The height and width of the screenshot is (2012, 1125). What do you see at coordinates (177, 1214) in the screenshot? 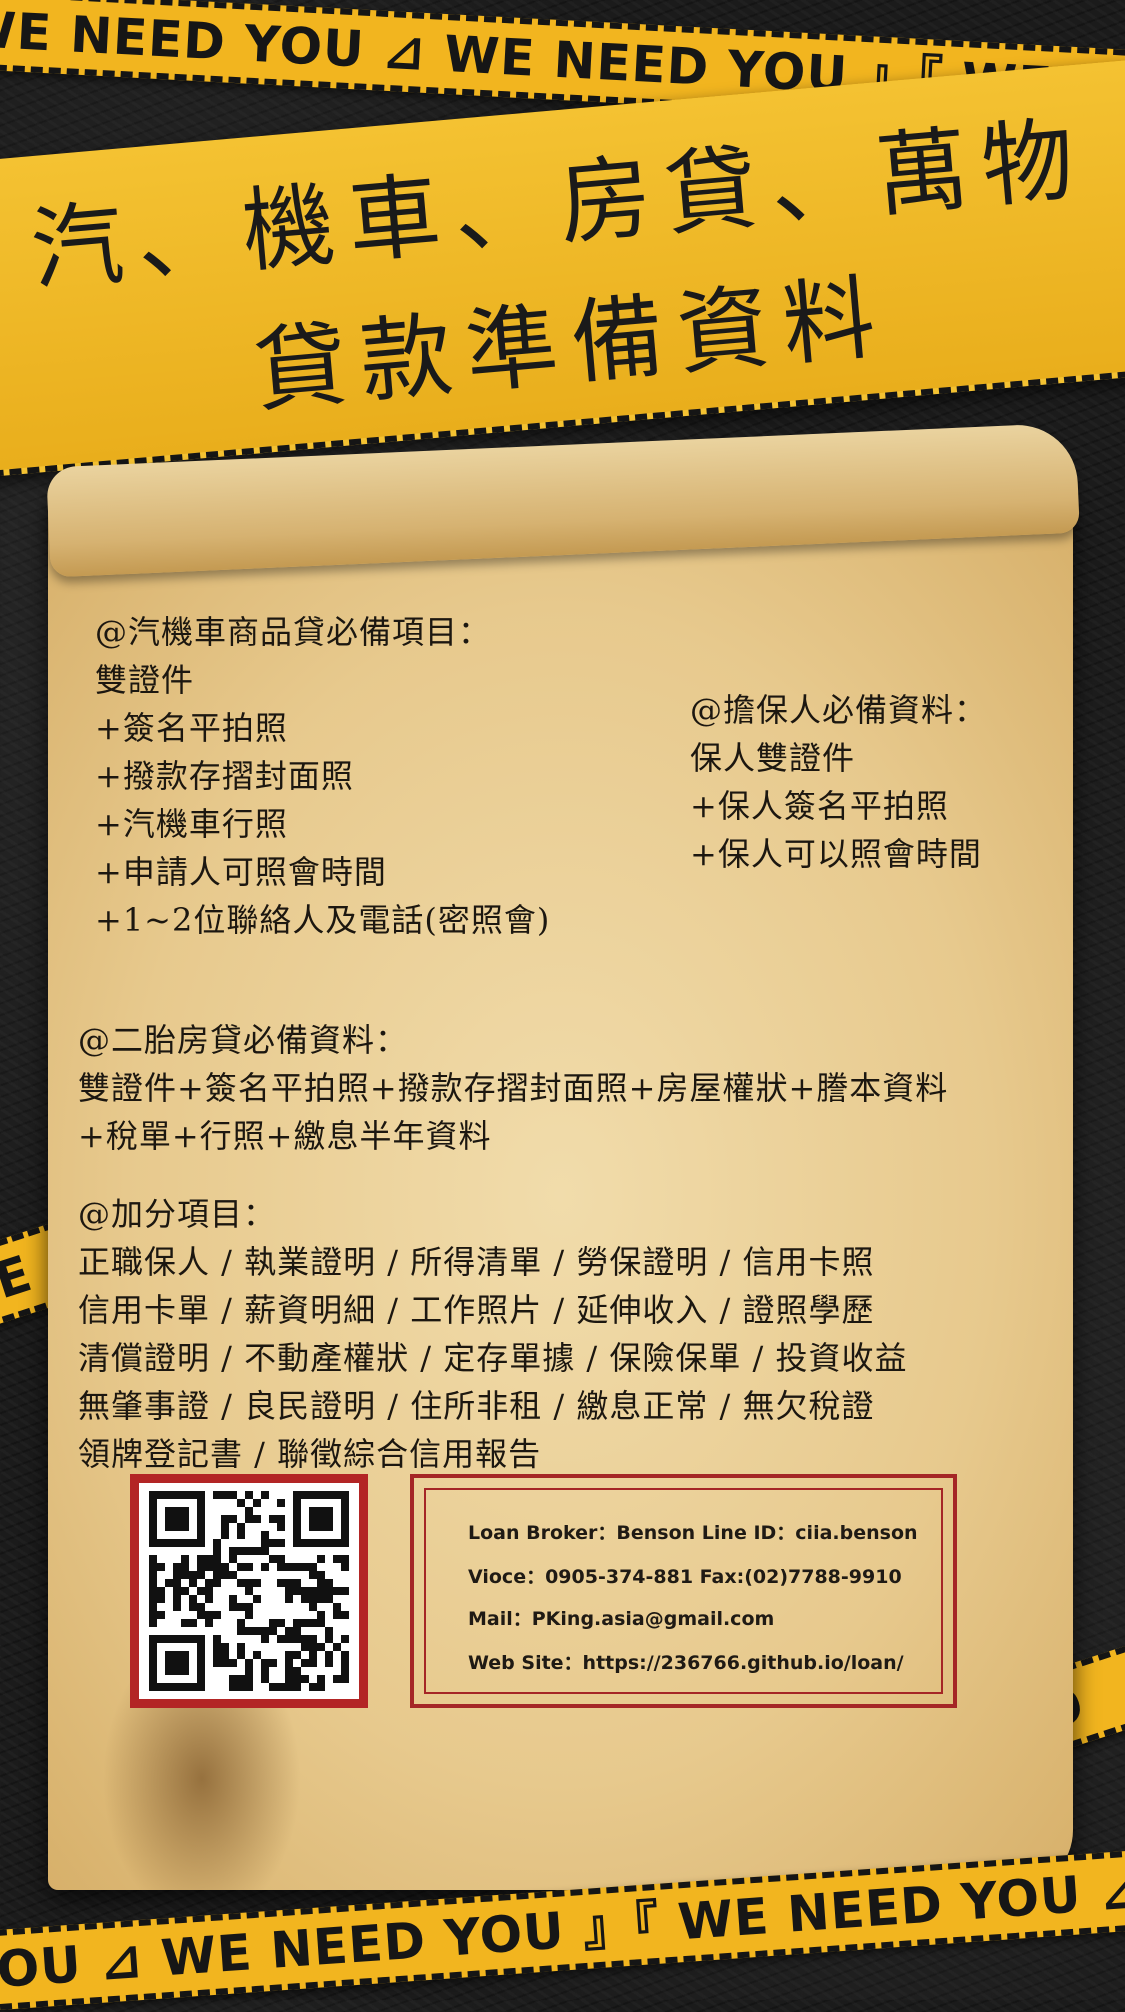
I see `bonus-heading: @加分項目：` at bounding box center [177, 1214].